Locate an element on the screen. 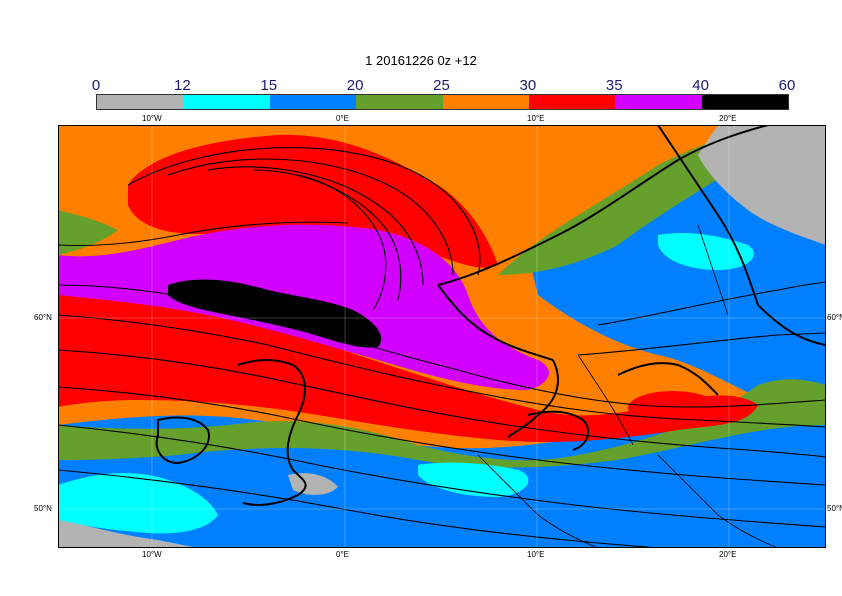 Image resolution: width=842 pixels, height=596 pixels. colorbar-labels: 0 12 15 20 25 30 35 40 60 is located at coordinates (444, 85).